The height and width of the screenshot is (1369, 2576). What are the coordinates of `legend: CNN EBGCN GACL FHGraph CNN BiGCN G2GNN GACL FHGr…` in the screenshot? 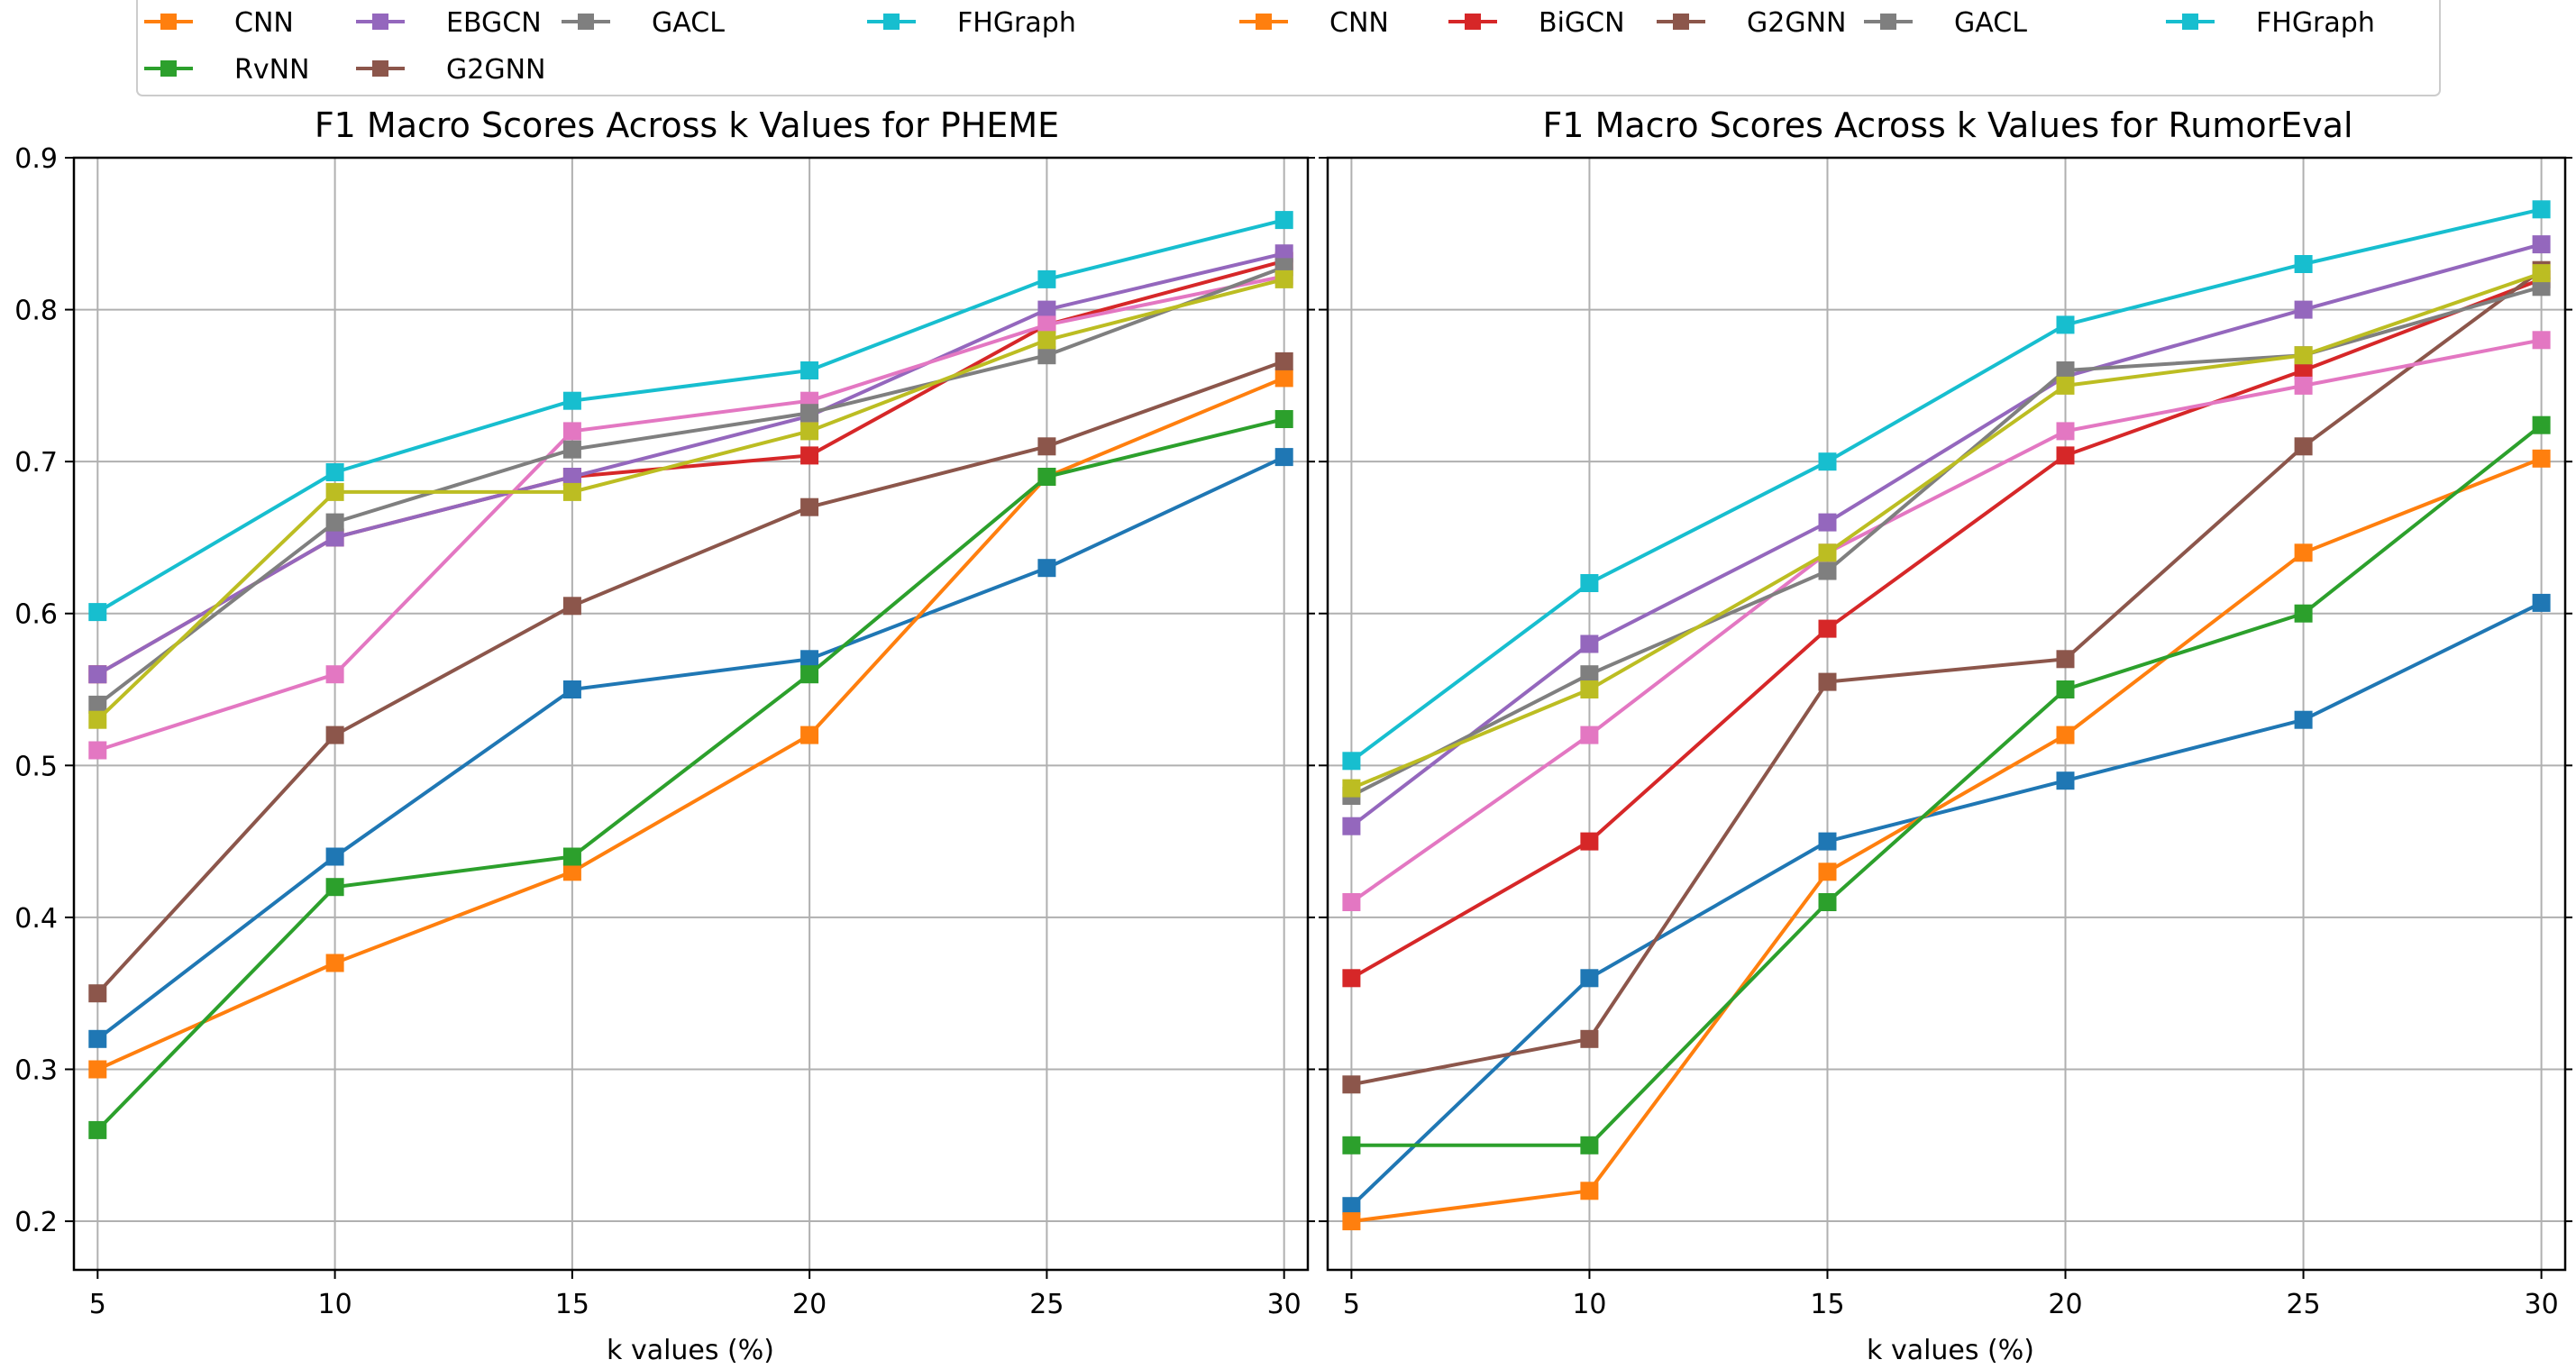 It's located at (1288, 48).